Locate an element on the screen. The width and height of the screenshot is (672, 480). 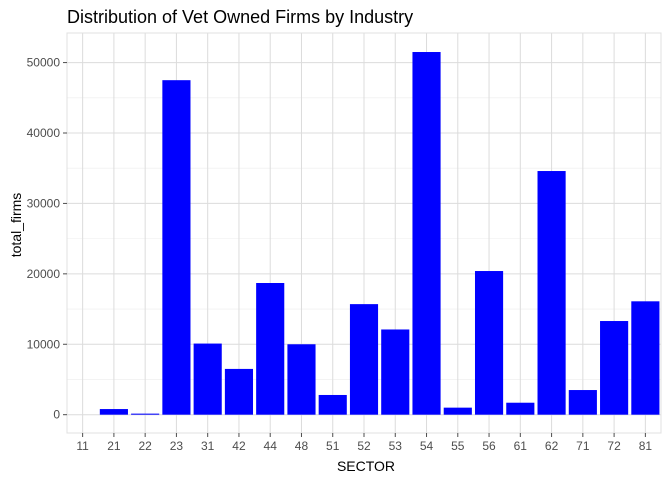
x-tick-label: 81 is located at coordinates (646, 446).